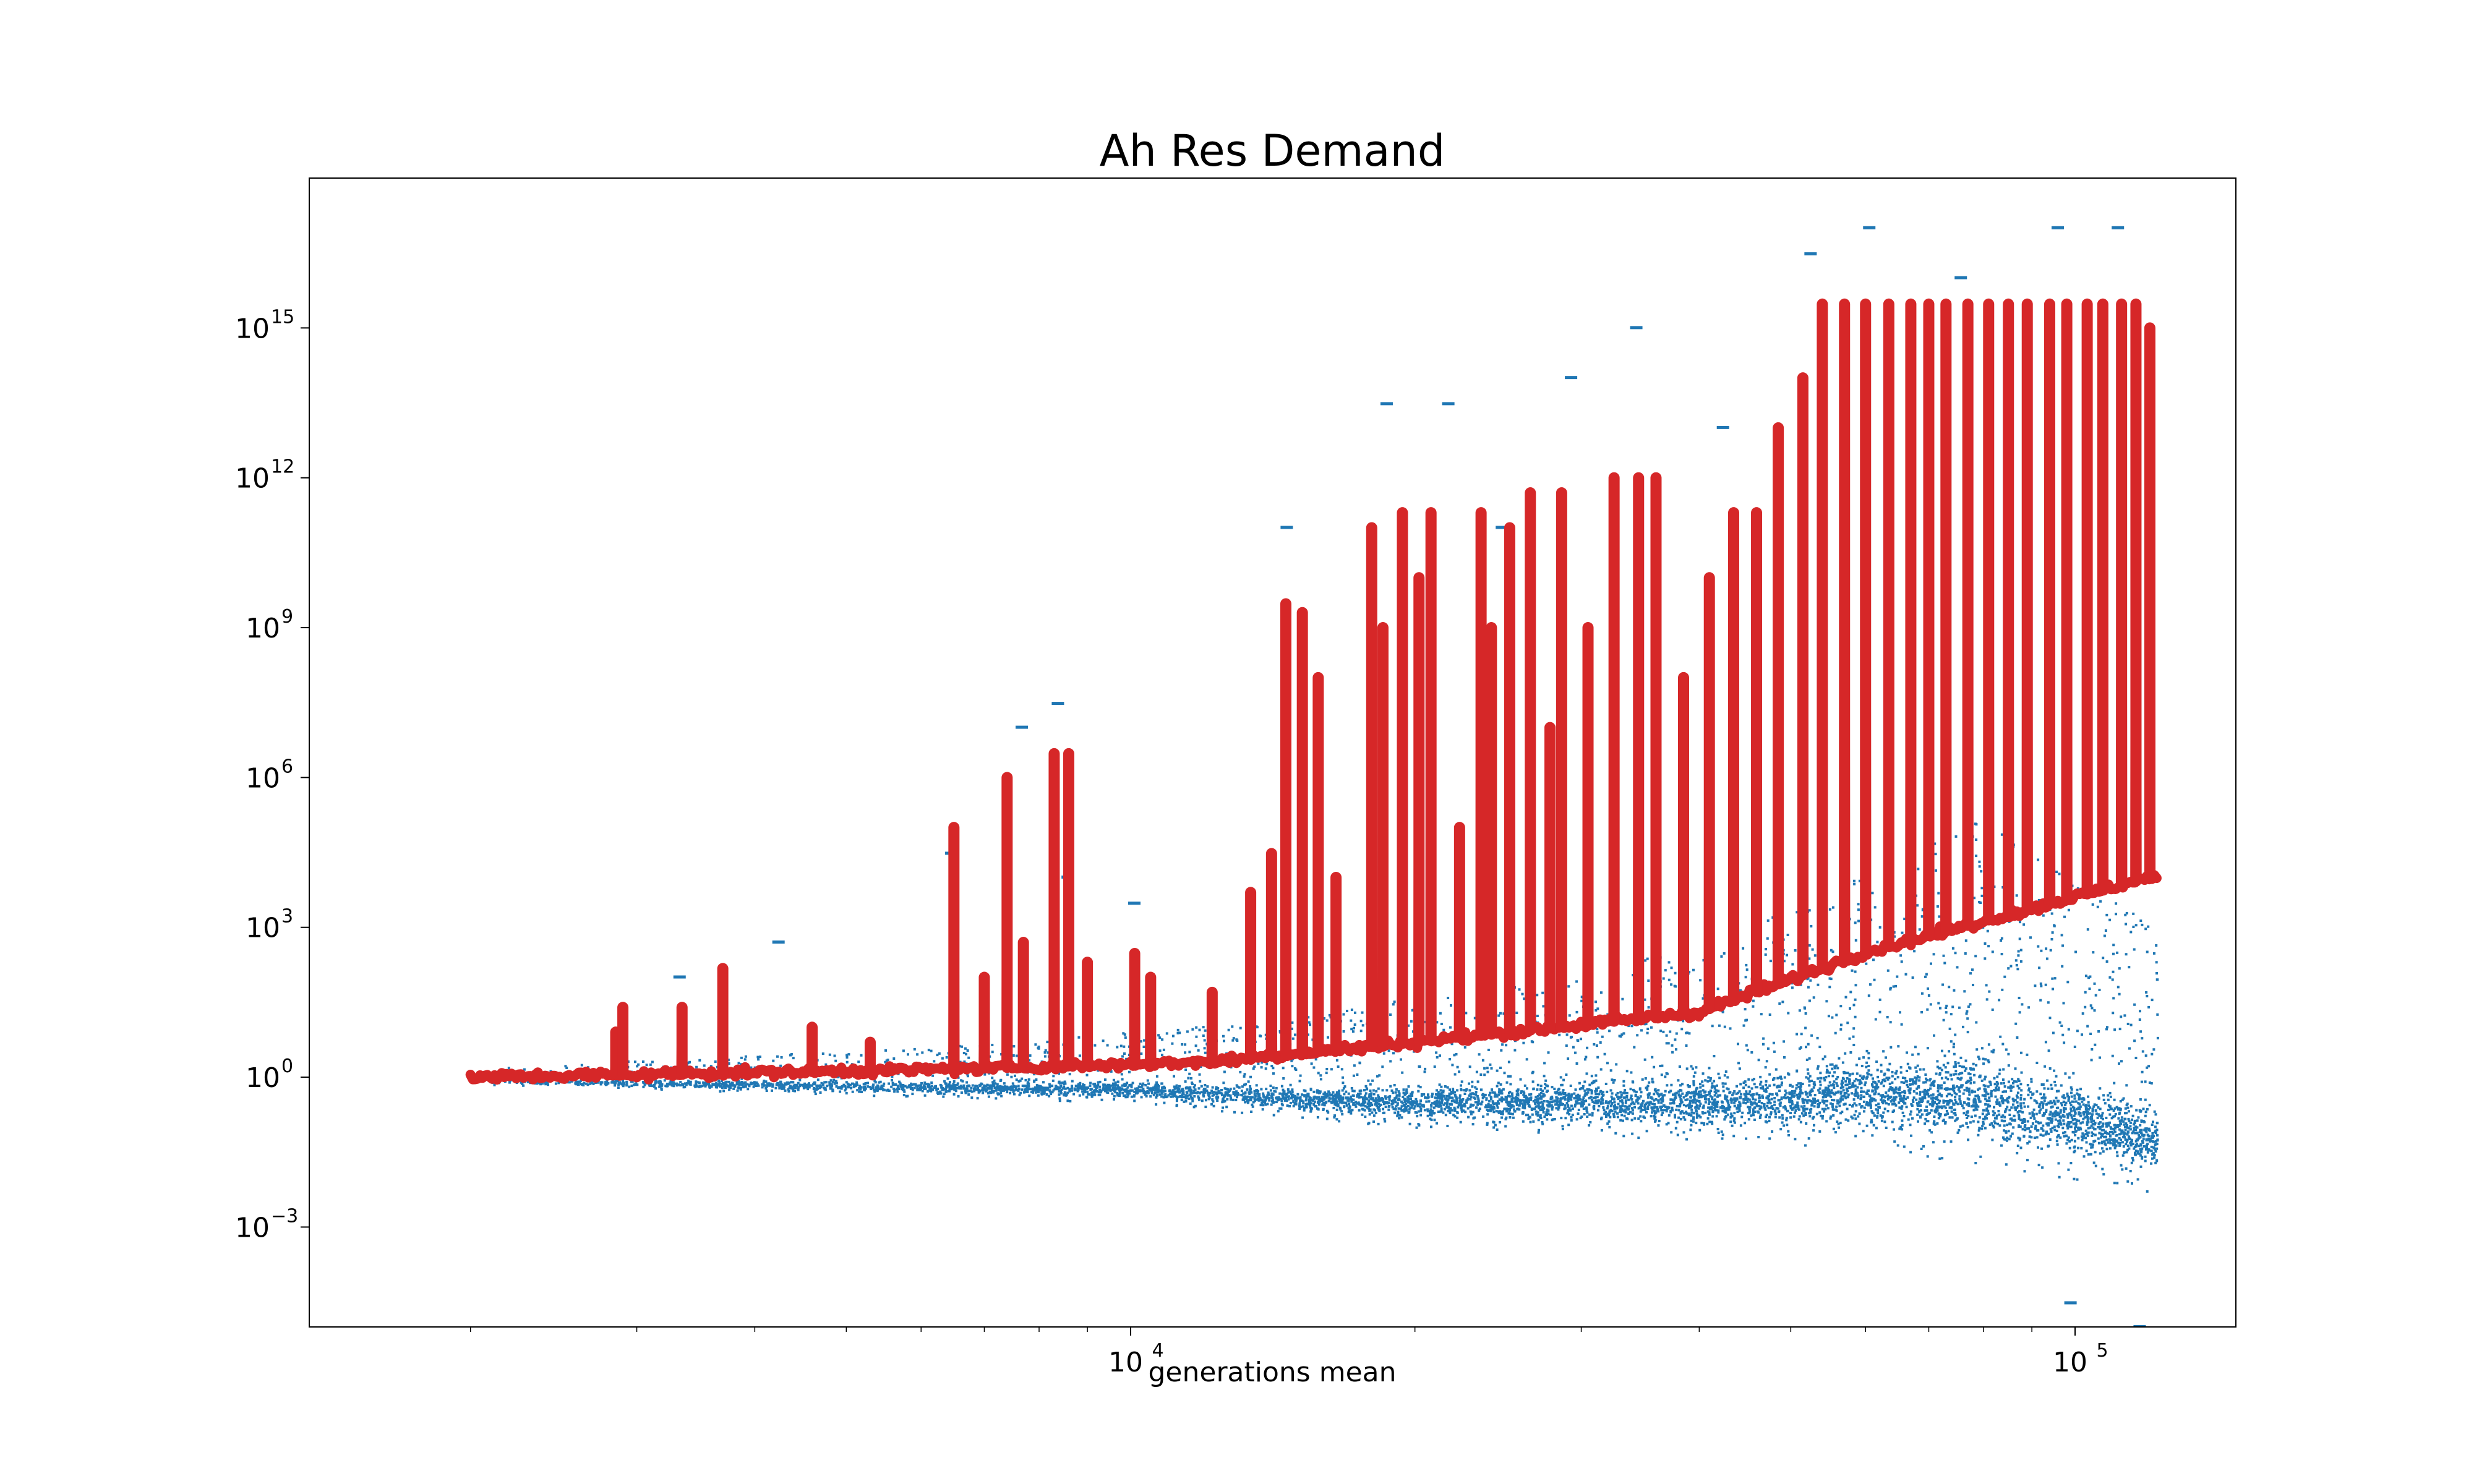  Describe the element at coordinates (282, 317) in the screenshot. I see `y-tick-exponent: 15` at that location.